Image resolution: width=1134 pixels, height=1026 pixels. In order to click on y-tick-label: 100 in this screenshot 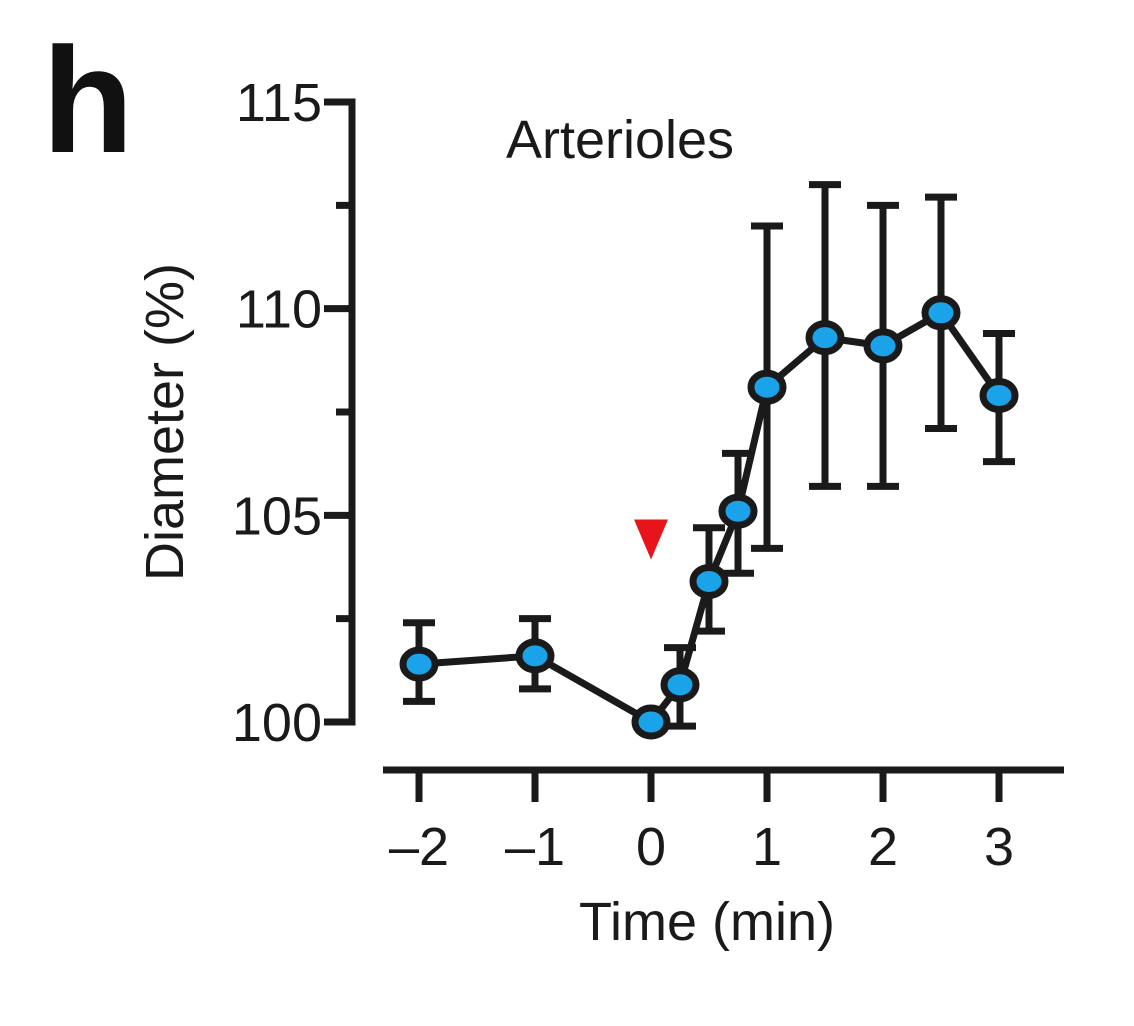, I will do `click(277, 723)`.